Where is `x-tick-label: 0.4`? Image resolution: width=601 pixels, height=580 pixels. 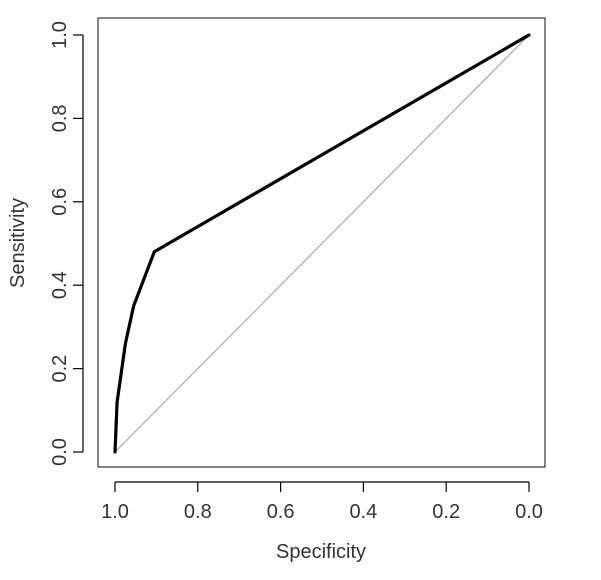
x-tick-label: 0.4 is located at coordinates (363, 512).